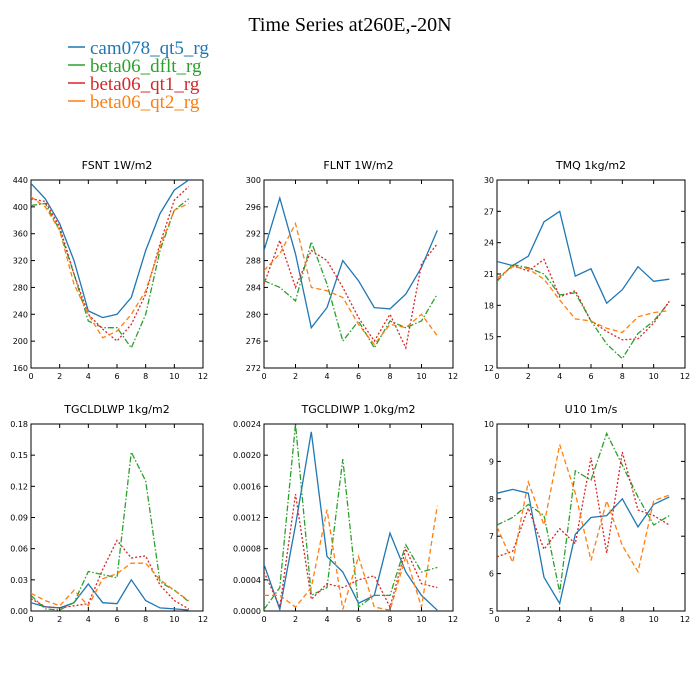 The height and width of the screenshot is (700, 700). What do you see at coordinates (116, 409) in the screenshot?
I see `panel-title: TGCLDLWP 1kg/m2` at bounding box center [116, 409].